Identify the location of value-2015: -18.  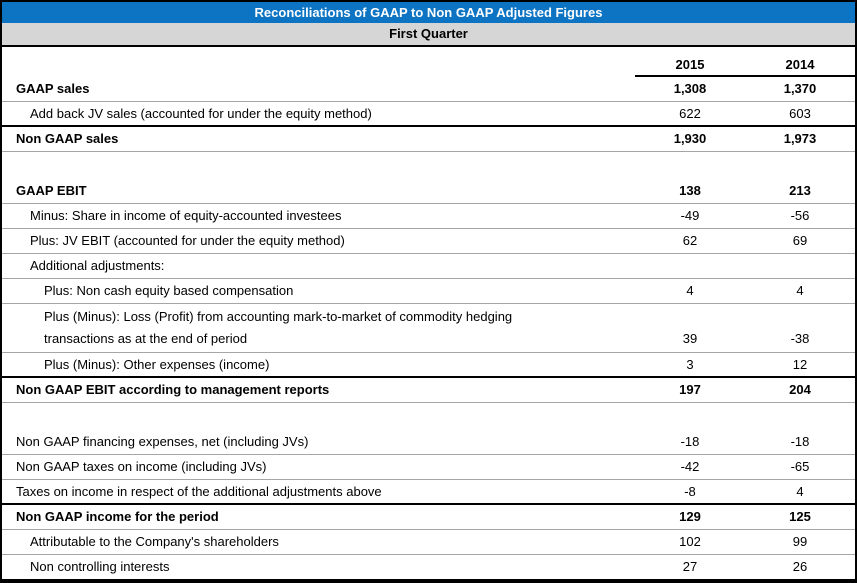
(690, 441).